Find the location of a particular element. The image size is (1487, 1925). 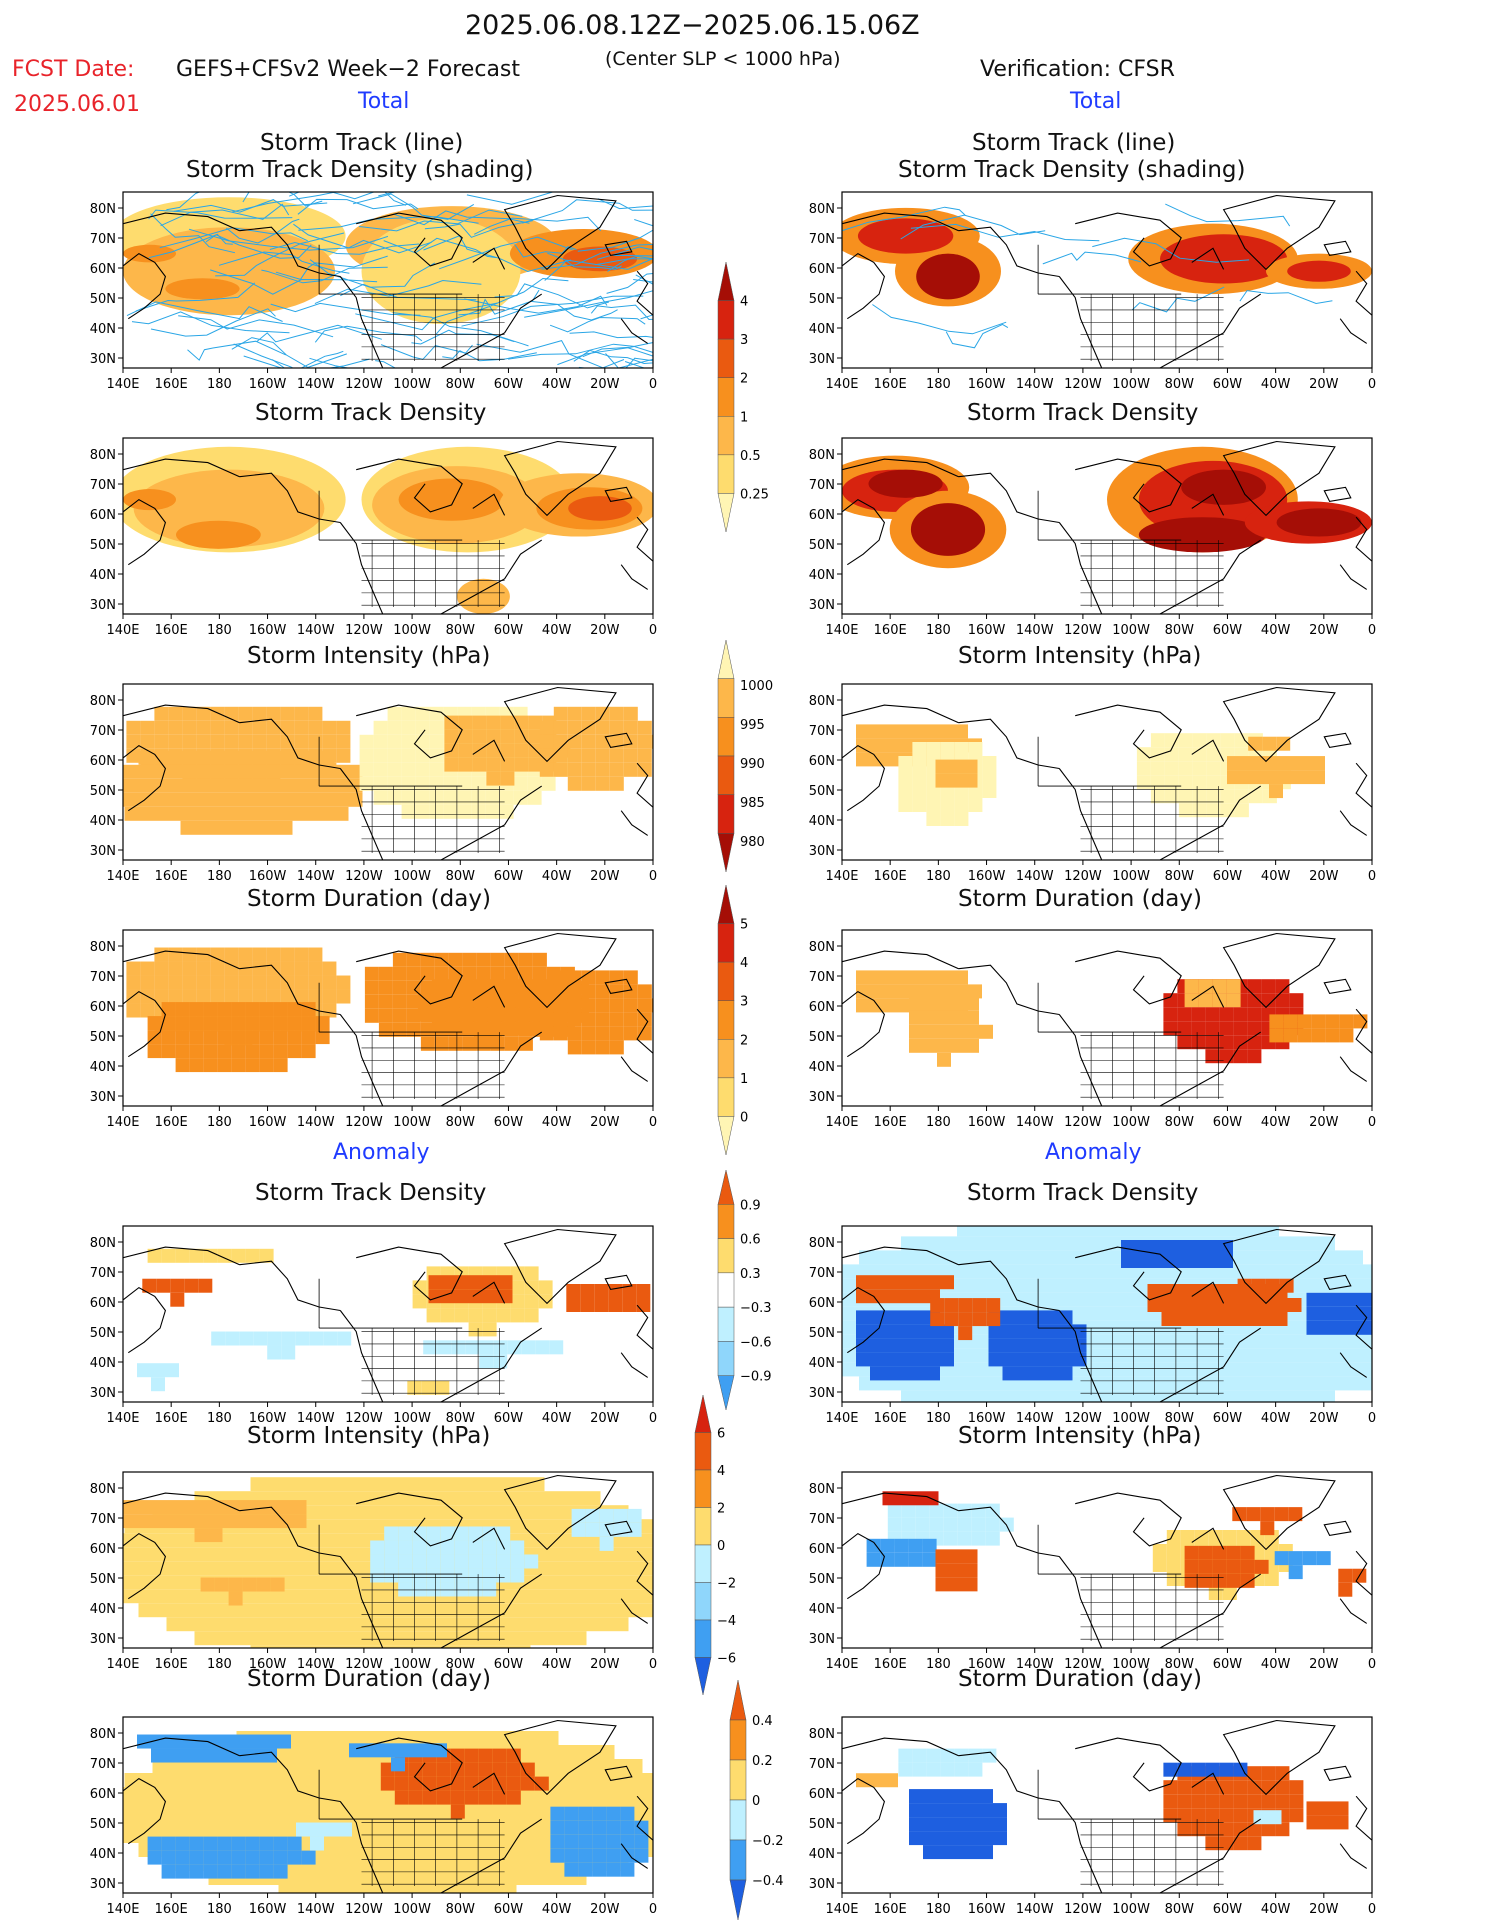

colorbar-label: −2 is located at coordinates (726, 1584).